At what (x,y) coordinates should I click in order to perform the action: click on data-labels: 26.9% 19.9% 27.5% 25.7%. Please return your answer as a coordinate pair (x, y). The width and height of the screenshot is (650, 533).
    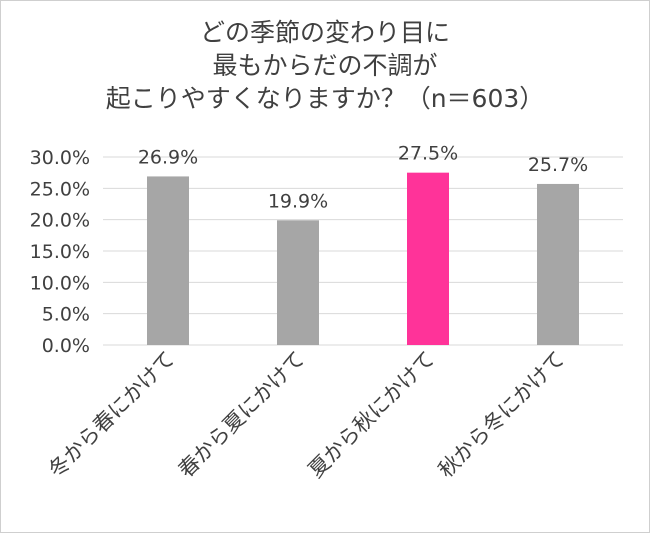
    Looking at the image, I should click on (363, 178).